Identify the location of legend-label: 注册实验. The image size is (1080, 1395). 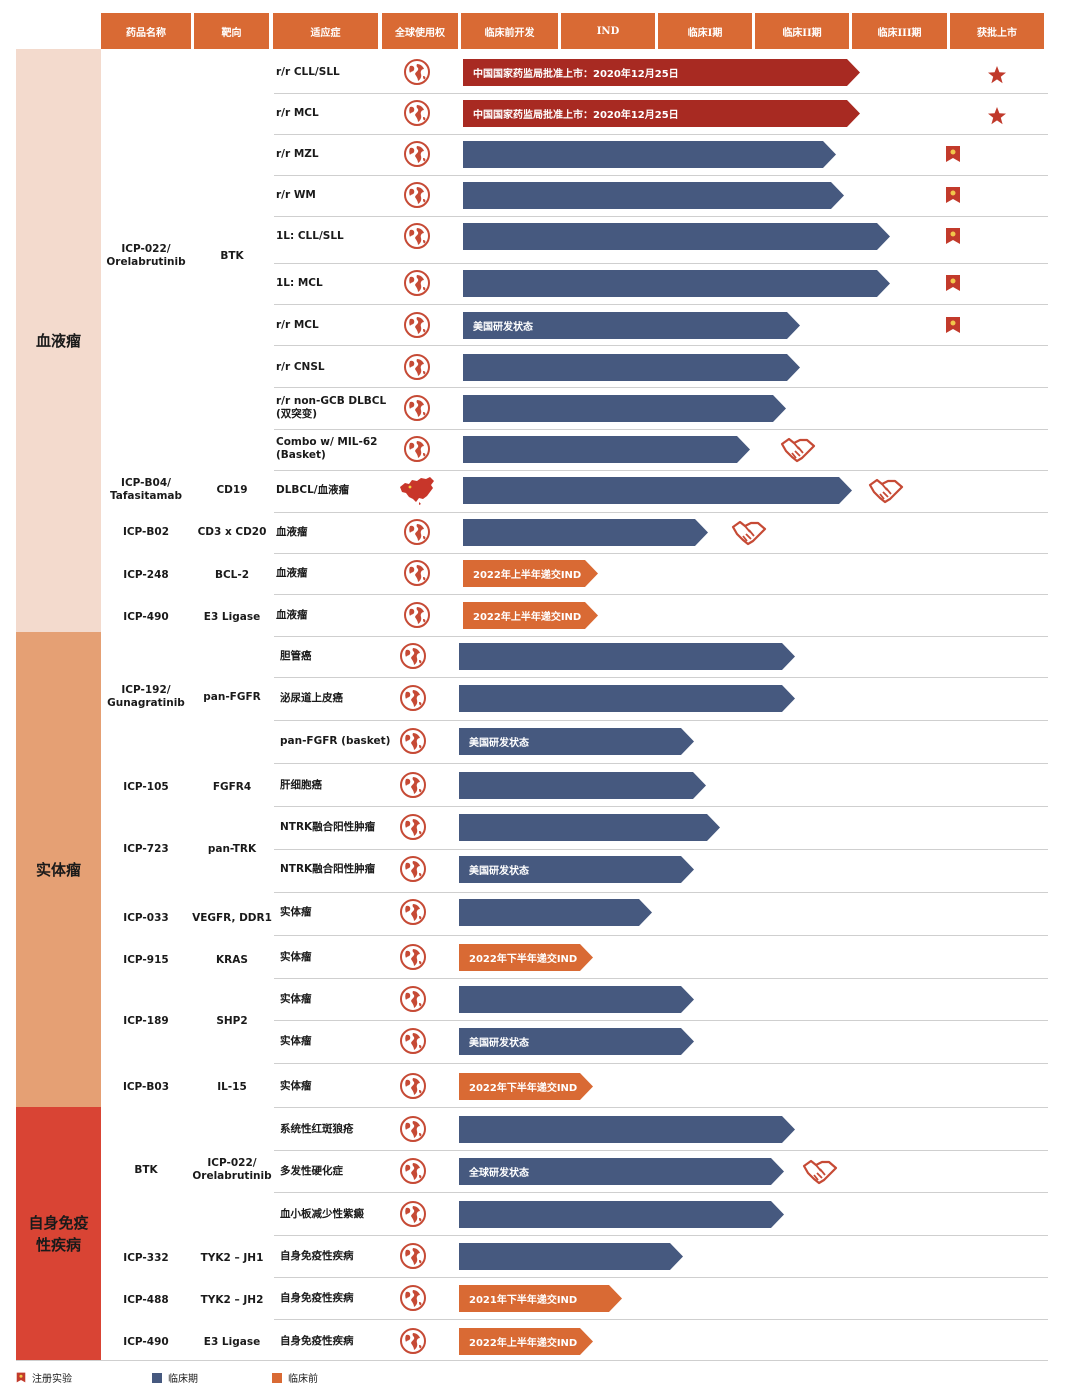
(52, 1379).